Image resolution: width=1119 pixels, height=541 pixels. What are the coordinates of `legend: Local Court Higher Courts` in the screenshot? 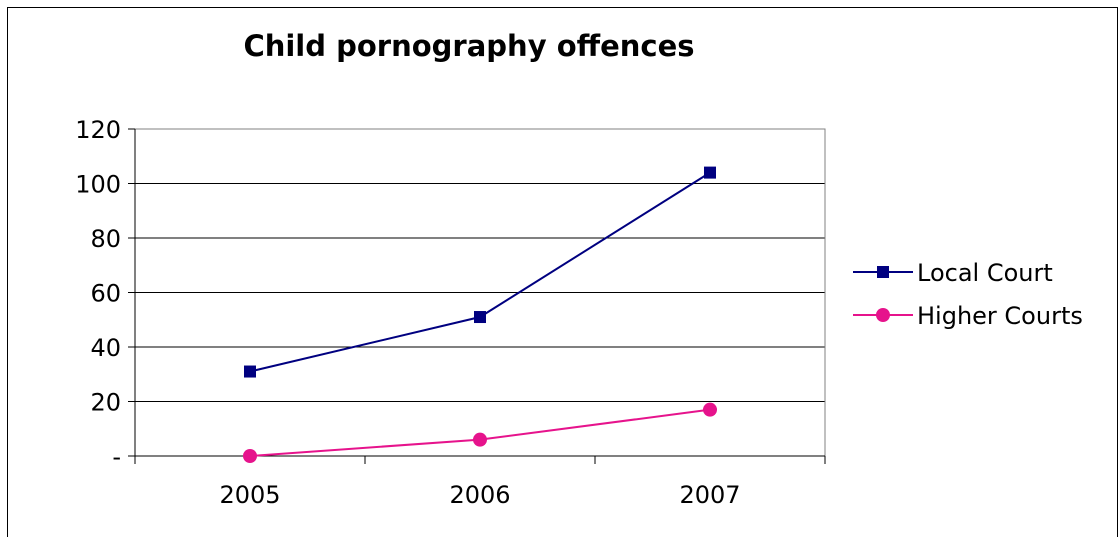 It's located at (968, 294).